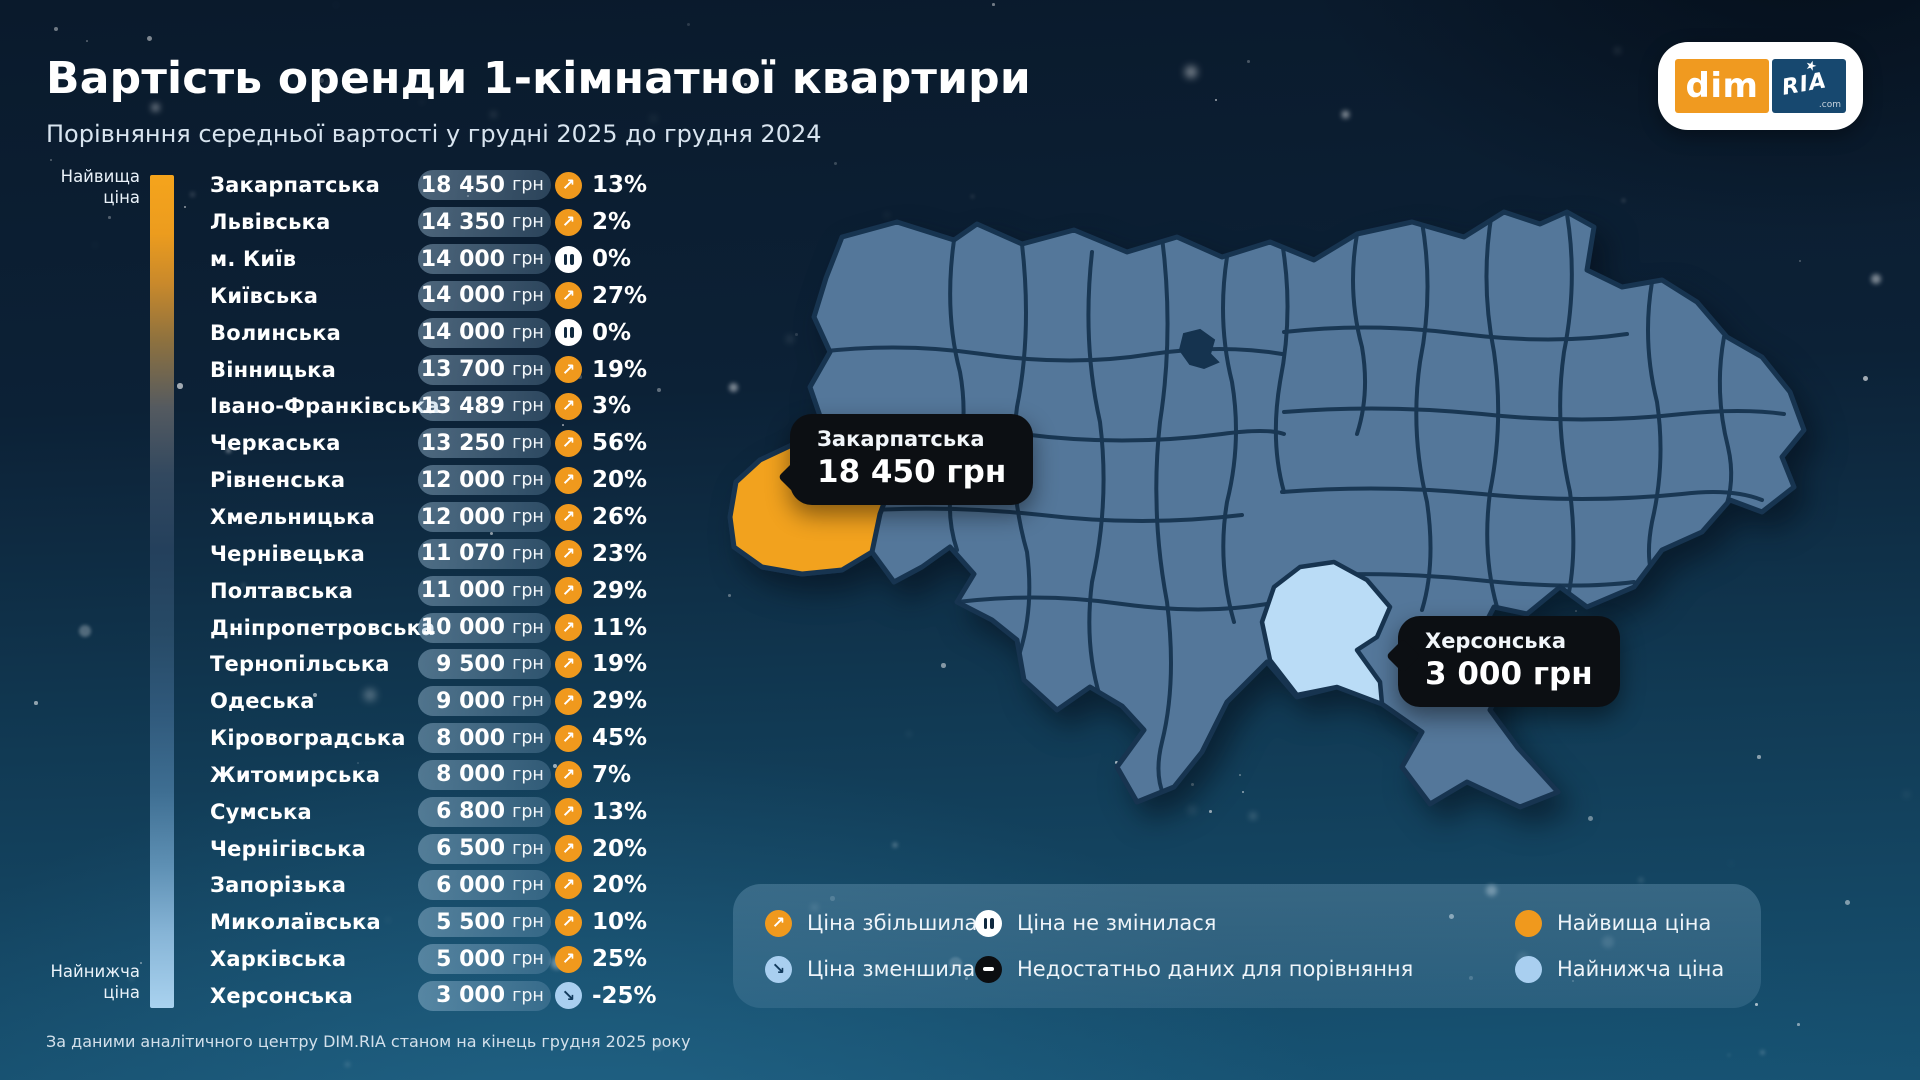  I want to click on legend-label: Ціна не змінилася, so click(1117, 923).